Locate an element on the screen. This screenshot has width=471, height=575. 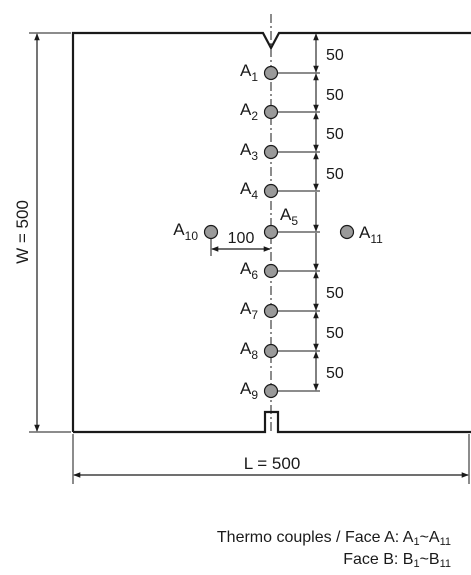
thermocouple-label: A11 is located at coordinates (371, 234).